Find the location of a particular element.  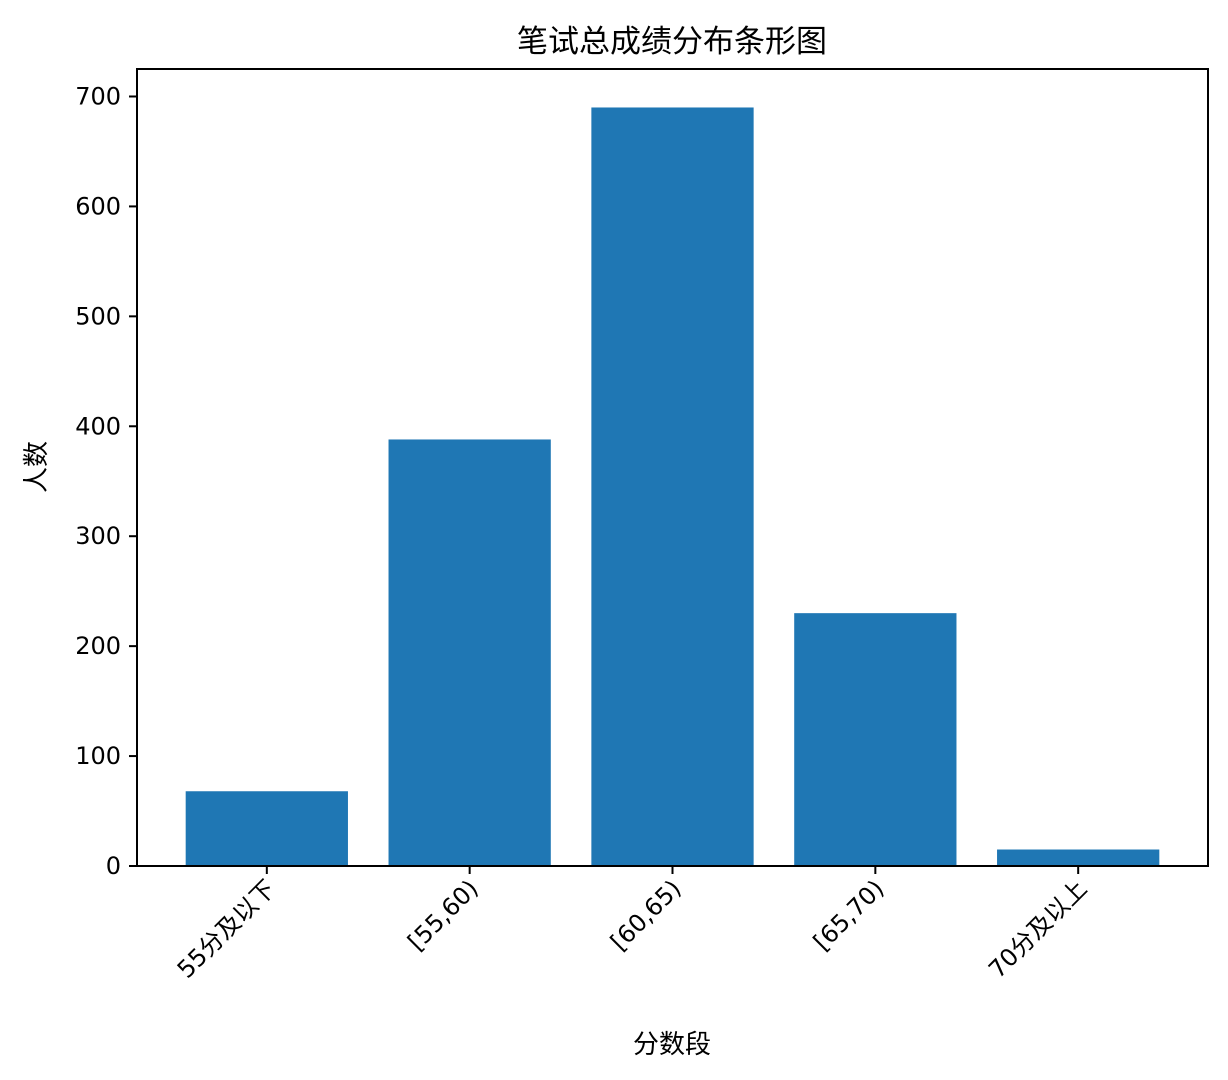

chart-title: 笔试总成绩分布条形图 is located at coordinates (672, 42).